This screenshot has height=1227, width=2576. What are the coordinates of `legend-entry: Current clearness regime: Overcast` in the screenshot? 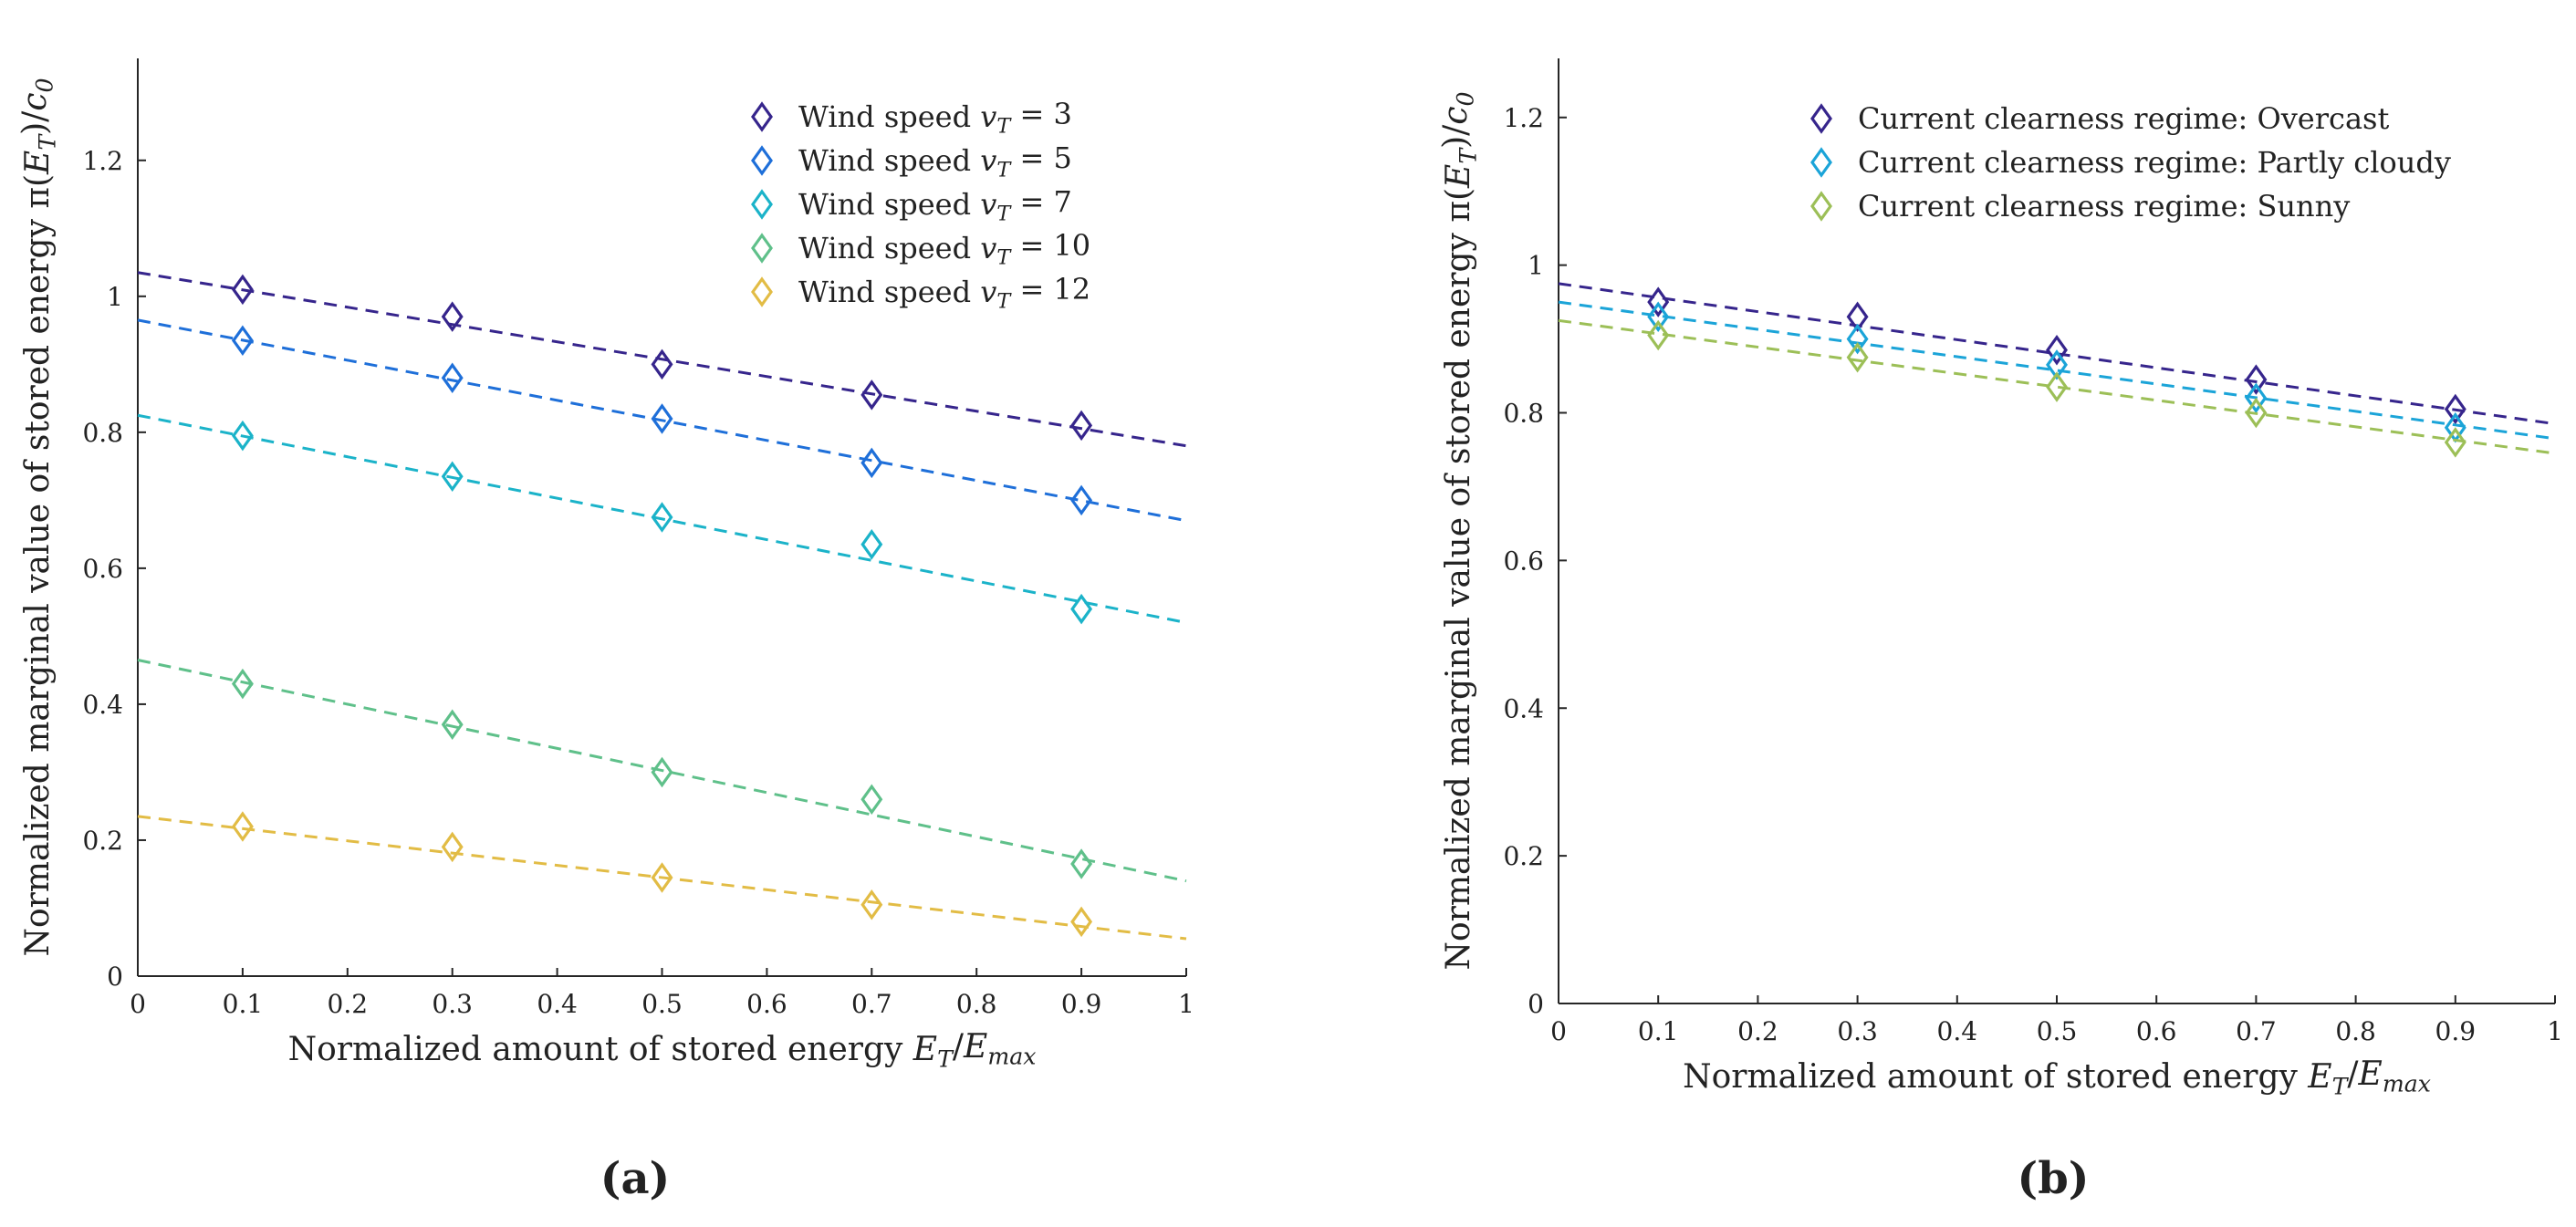 It's located at (2123, 119).